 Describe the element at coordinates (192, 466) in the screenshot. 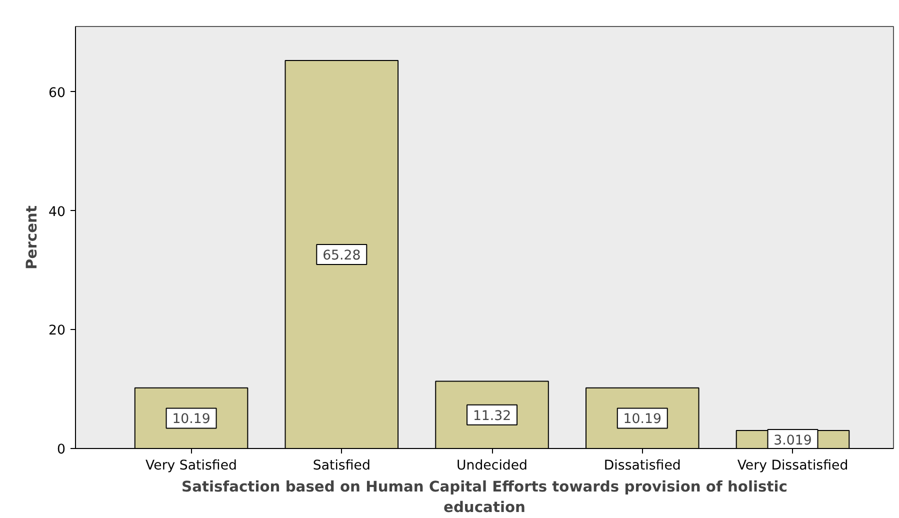

I see `x-tick-label: Very Satisfied` at that location.